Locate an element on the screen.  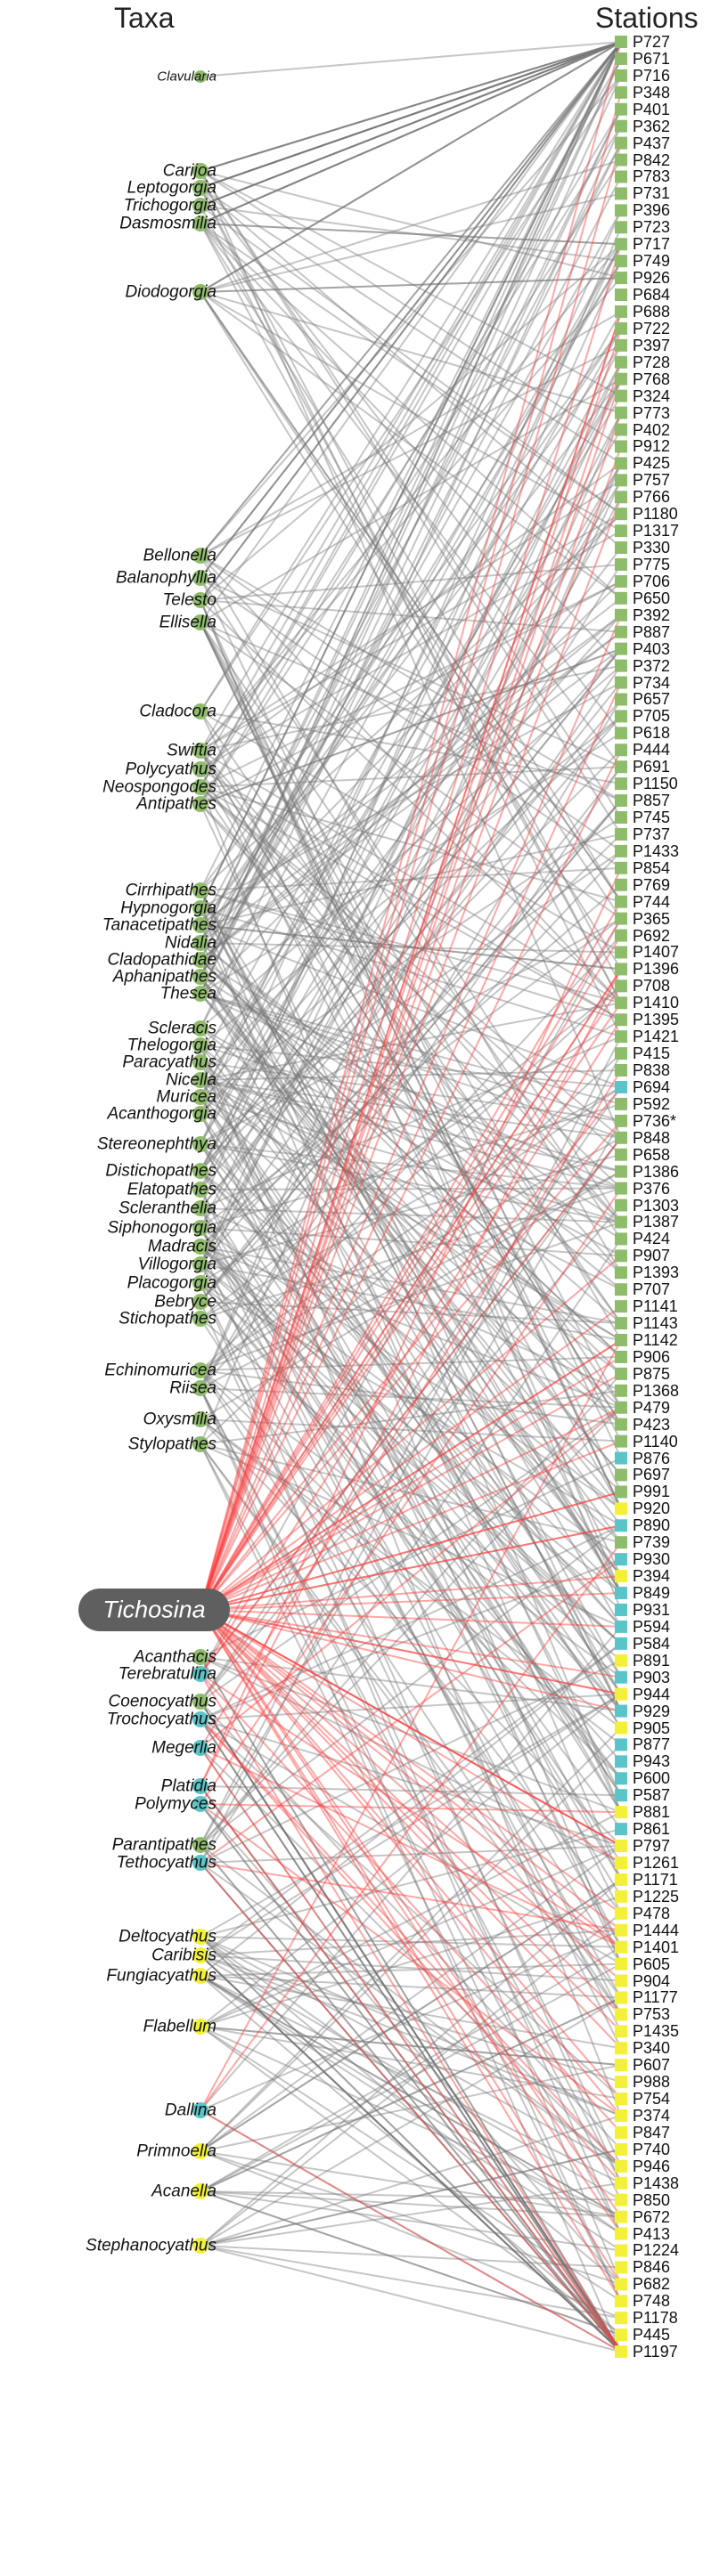
station-label: P1180 is located at coordinates (655, 514).